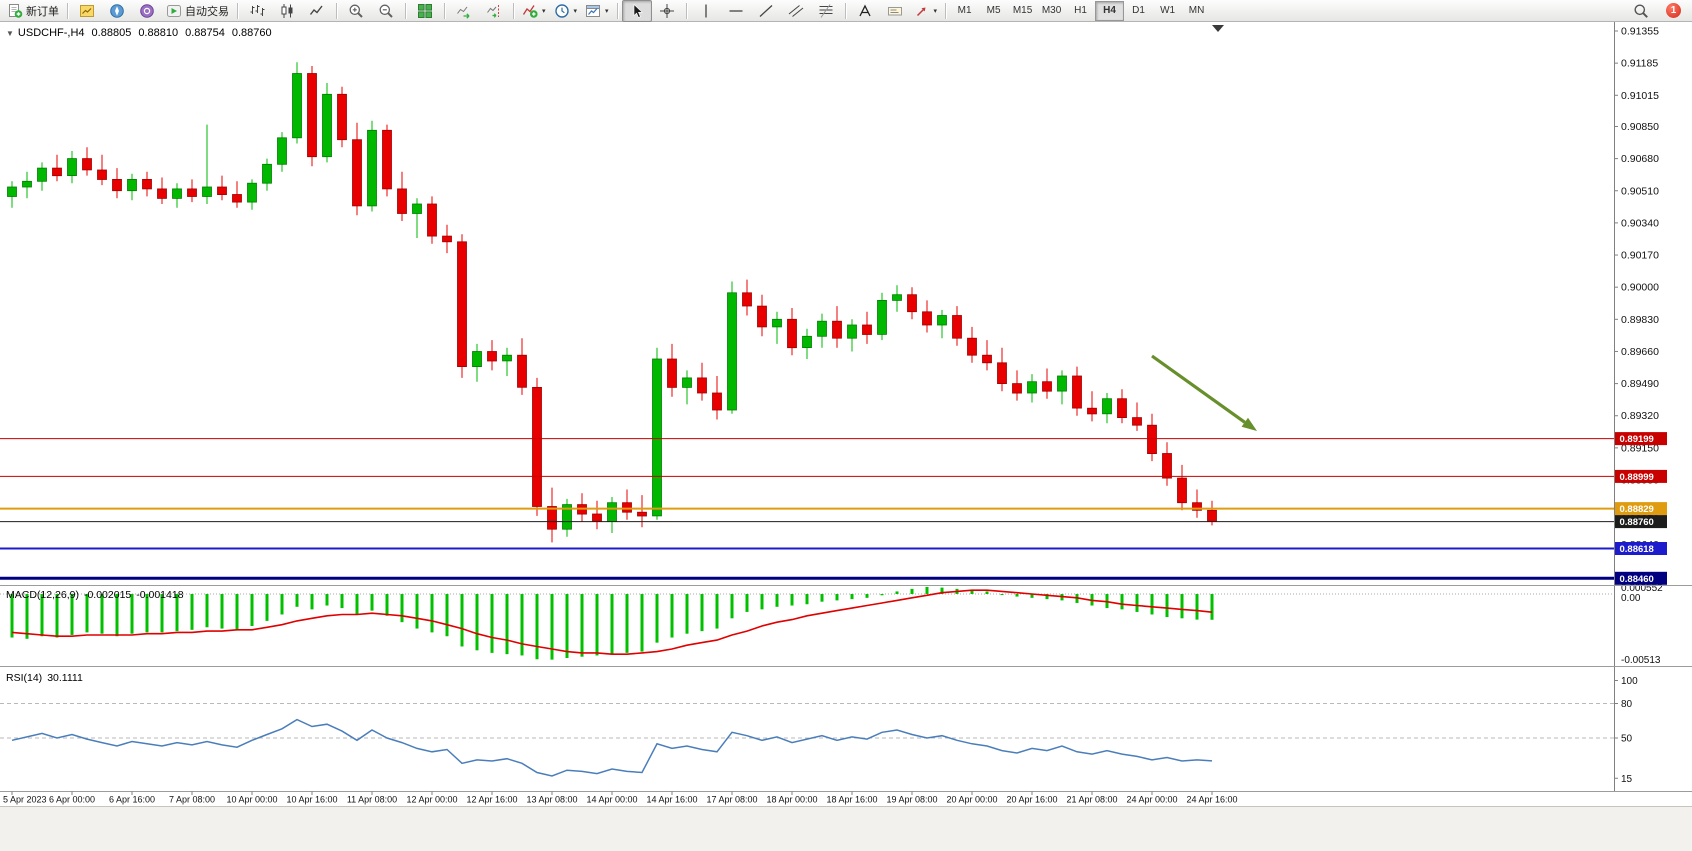 The width and height of the screenshot is (1692, 851). Describe the element at coordinates (513, 10) in the screenshot. I see `toolbar-separator` at that location.